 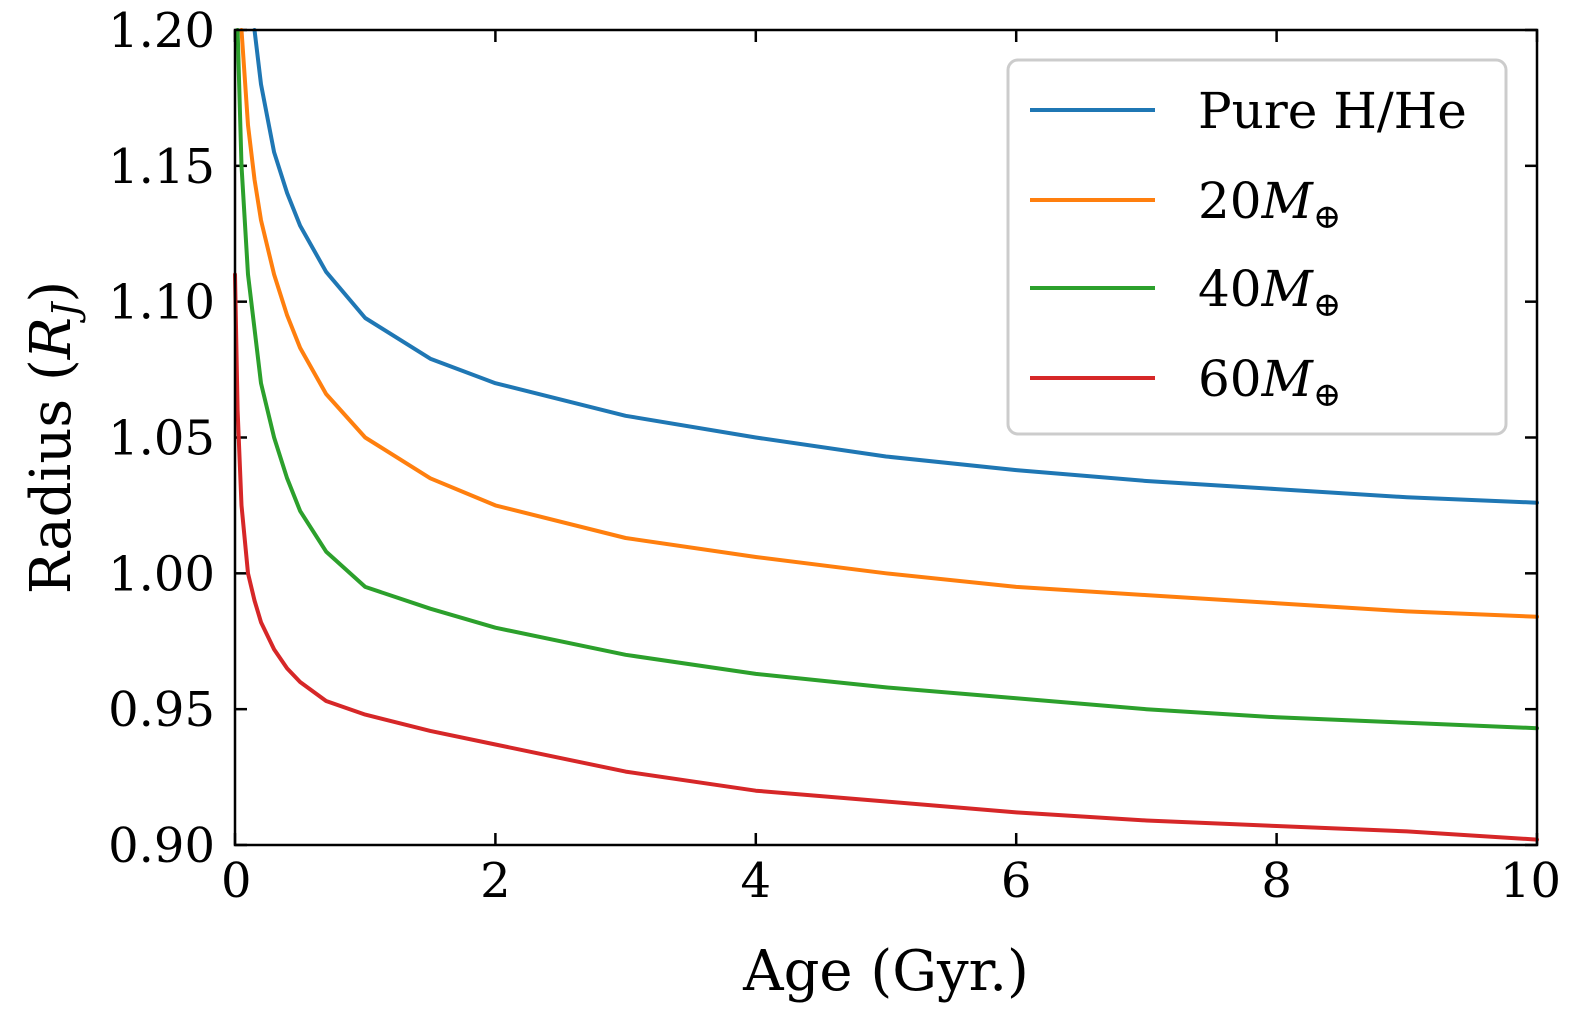 I want to click on legend-items: Pure H/He 20M⊕ 40M⊕ 60M⊕, so click(x=1248, y=248).